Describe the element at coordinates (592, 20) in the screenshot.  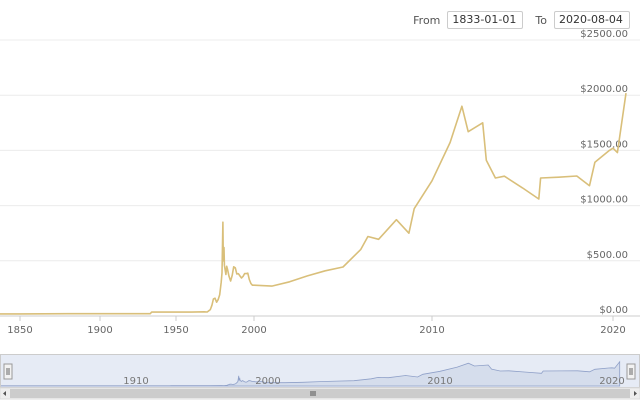
I see `to-date-input` at that location.